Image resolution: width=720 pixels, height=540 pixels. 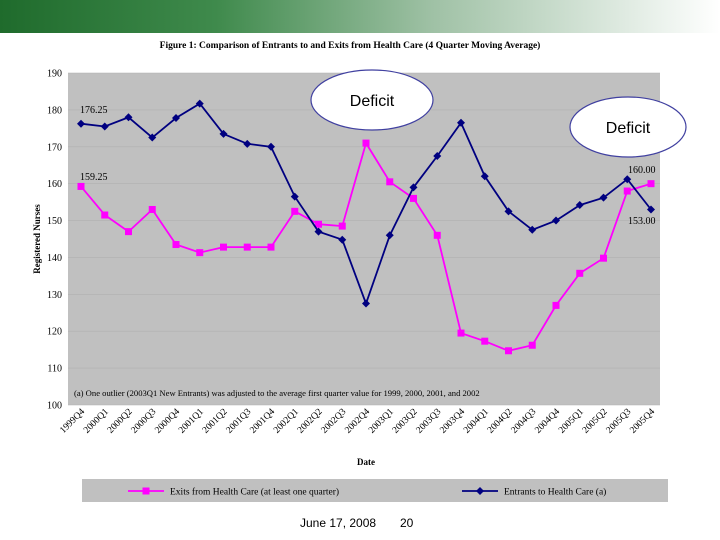 I want to click on x-tick-label: 2004Q3, so click(x=524, y=421).